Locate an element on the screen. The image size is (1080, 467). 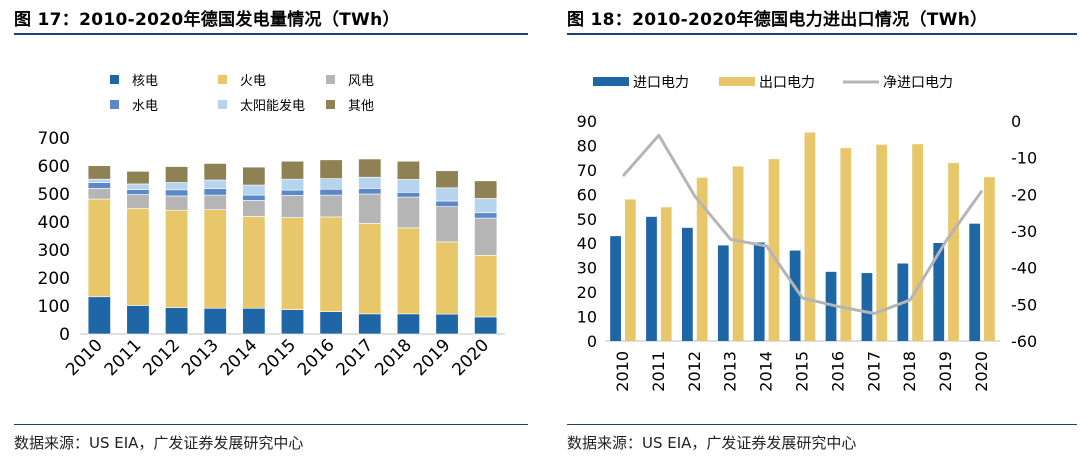
bar-wind-2012 is located at coordinates (177, 203).